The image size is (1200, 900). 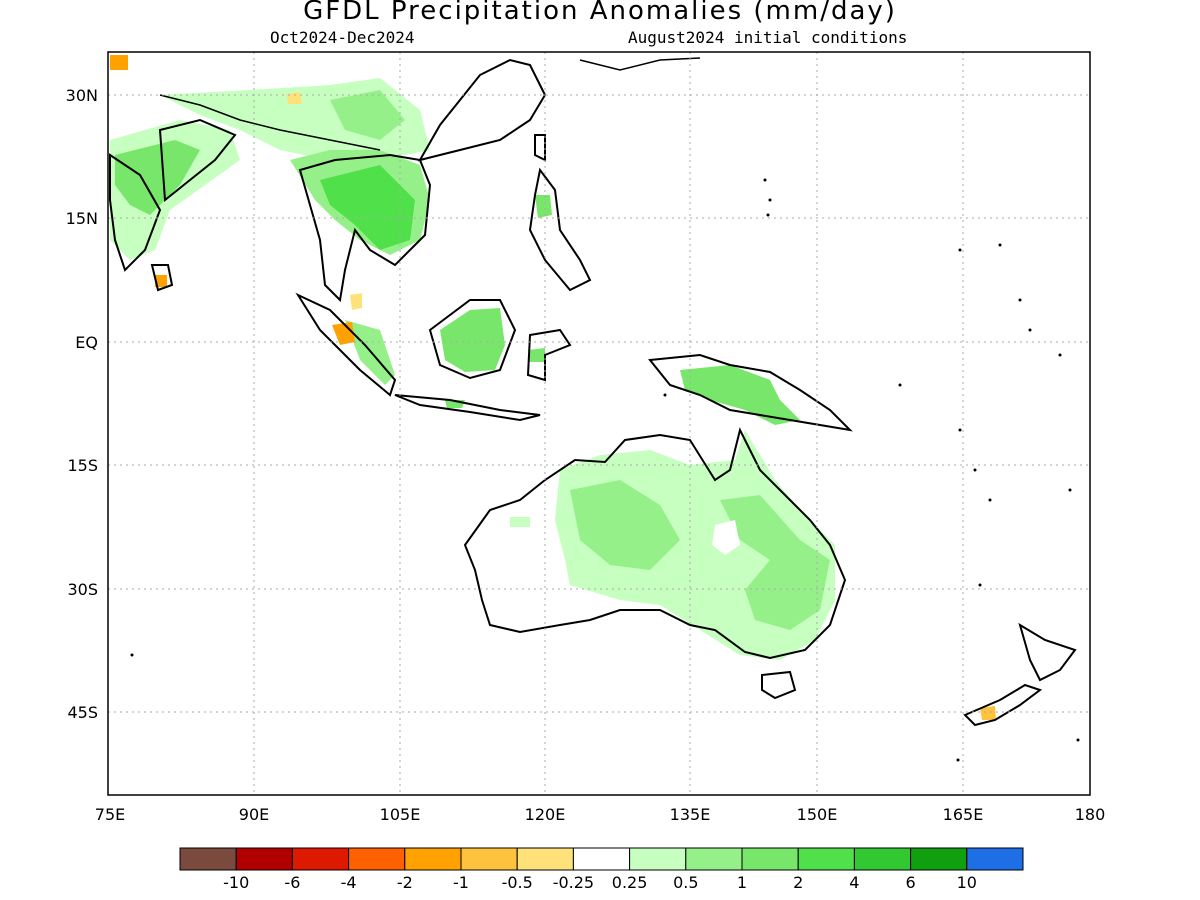 I want to click on coastline-sri-lanka, so click(x=162, y=278).